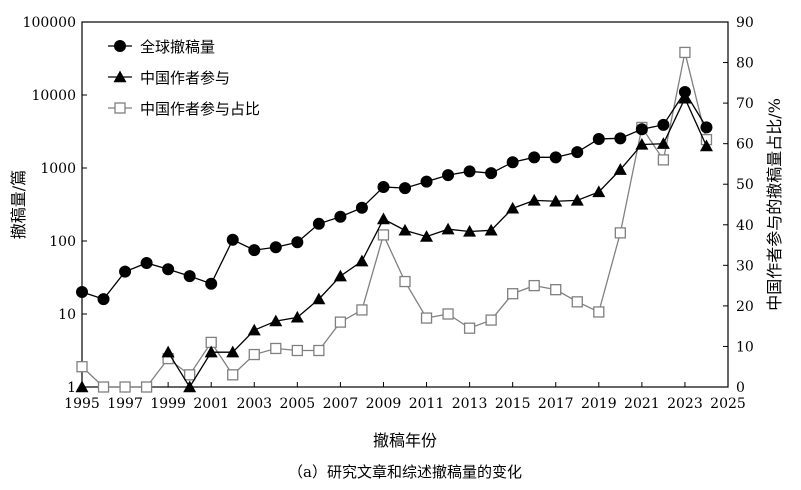 Image resolution: width=801 pixels, height=490 pixels. What do you see at coordinates (740, 388) in the screenshot?
I see `y2-tick-label: 0` at bounding box center [740, 388].